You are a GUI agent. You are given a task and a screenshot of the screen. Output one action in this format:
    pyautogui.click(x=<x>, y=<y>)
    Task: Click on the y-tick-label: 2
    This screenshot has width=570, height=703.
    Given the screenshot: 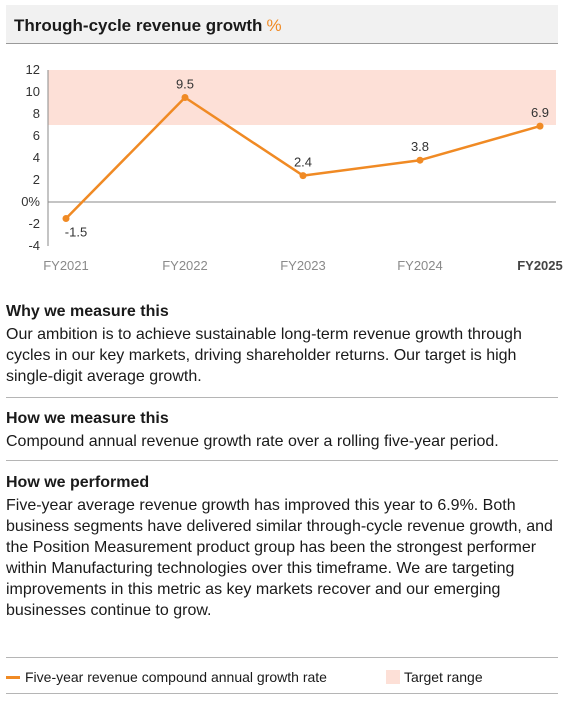 What is the action you would take?
    pyautogui.click(x=36, y=179)
    